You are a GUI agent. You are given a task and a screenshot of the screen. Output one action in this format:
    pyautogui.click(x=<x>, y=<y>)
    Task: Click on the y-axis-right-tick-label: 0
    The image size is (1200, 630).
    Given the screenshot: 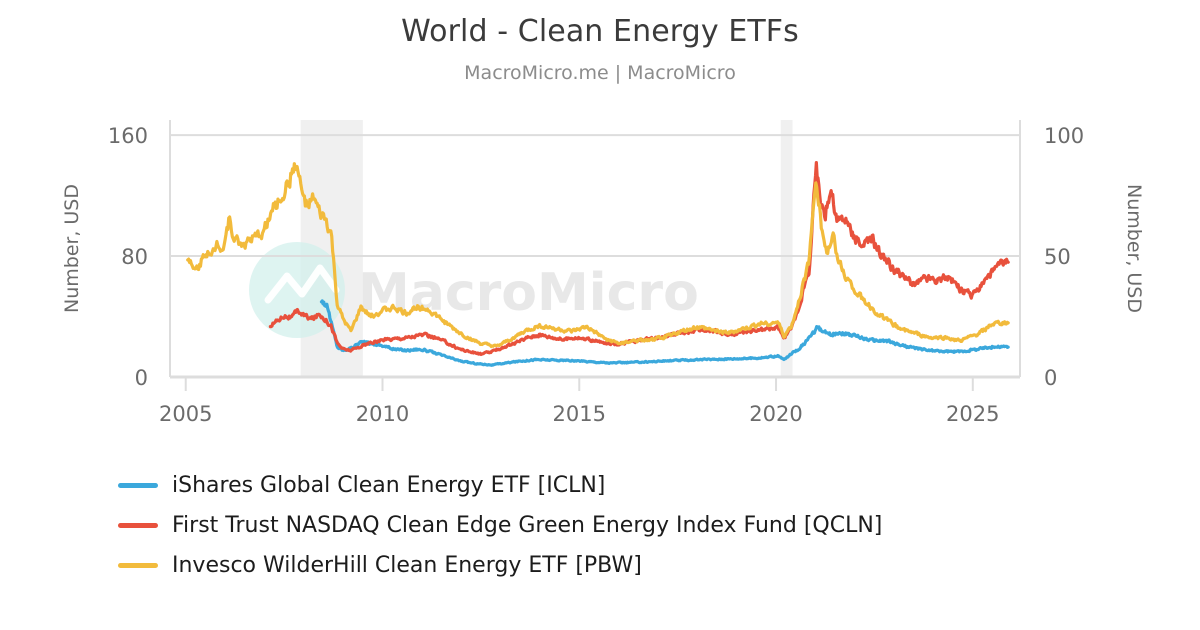 What is the action you would take?
    pyautogui.click(x=1050, y=378)
    